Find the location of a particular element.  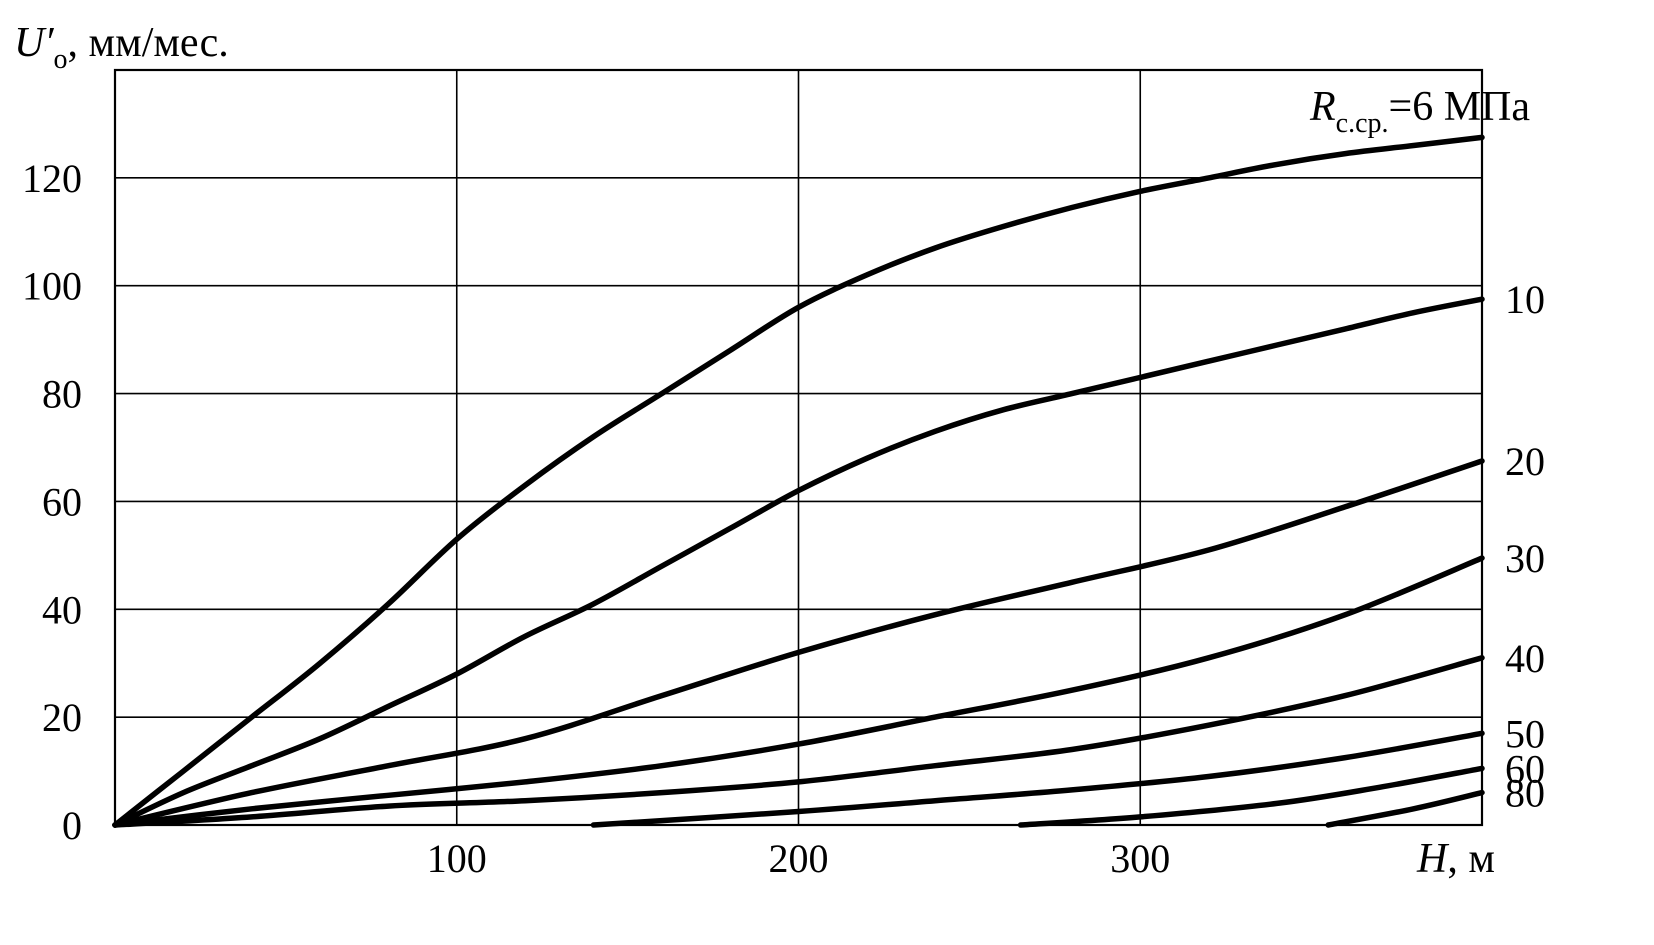

x-tick-labels: 100 200 300 is located at coordinates (799, 858).